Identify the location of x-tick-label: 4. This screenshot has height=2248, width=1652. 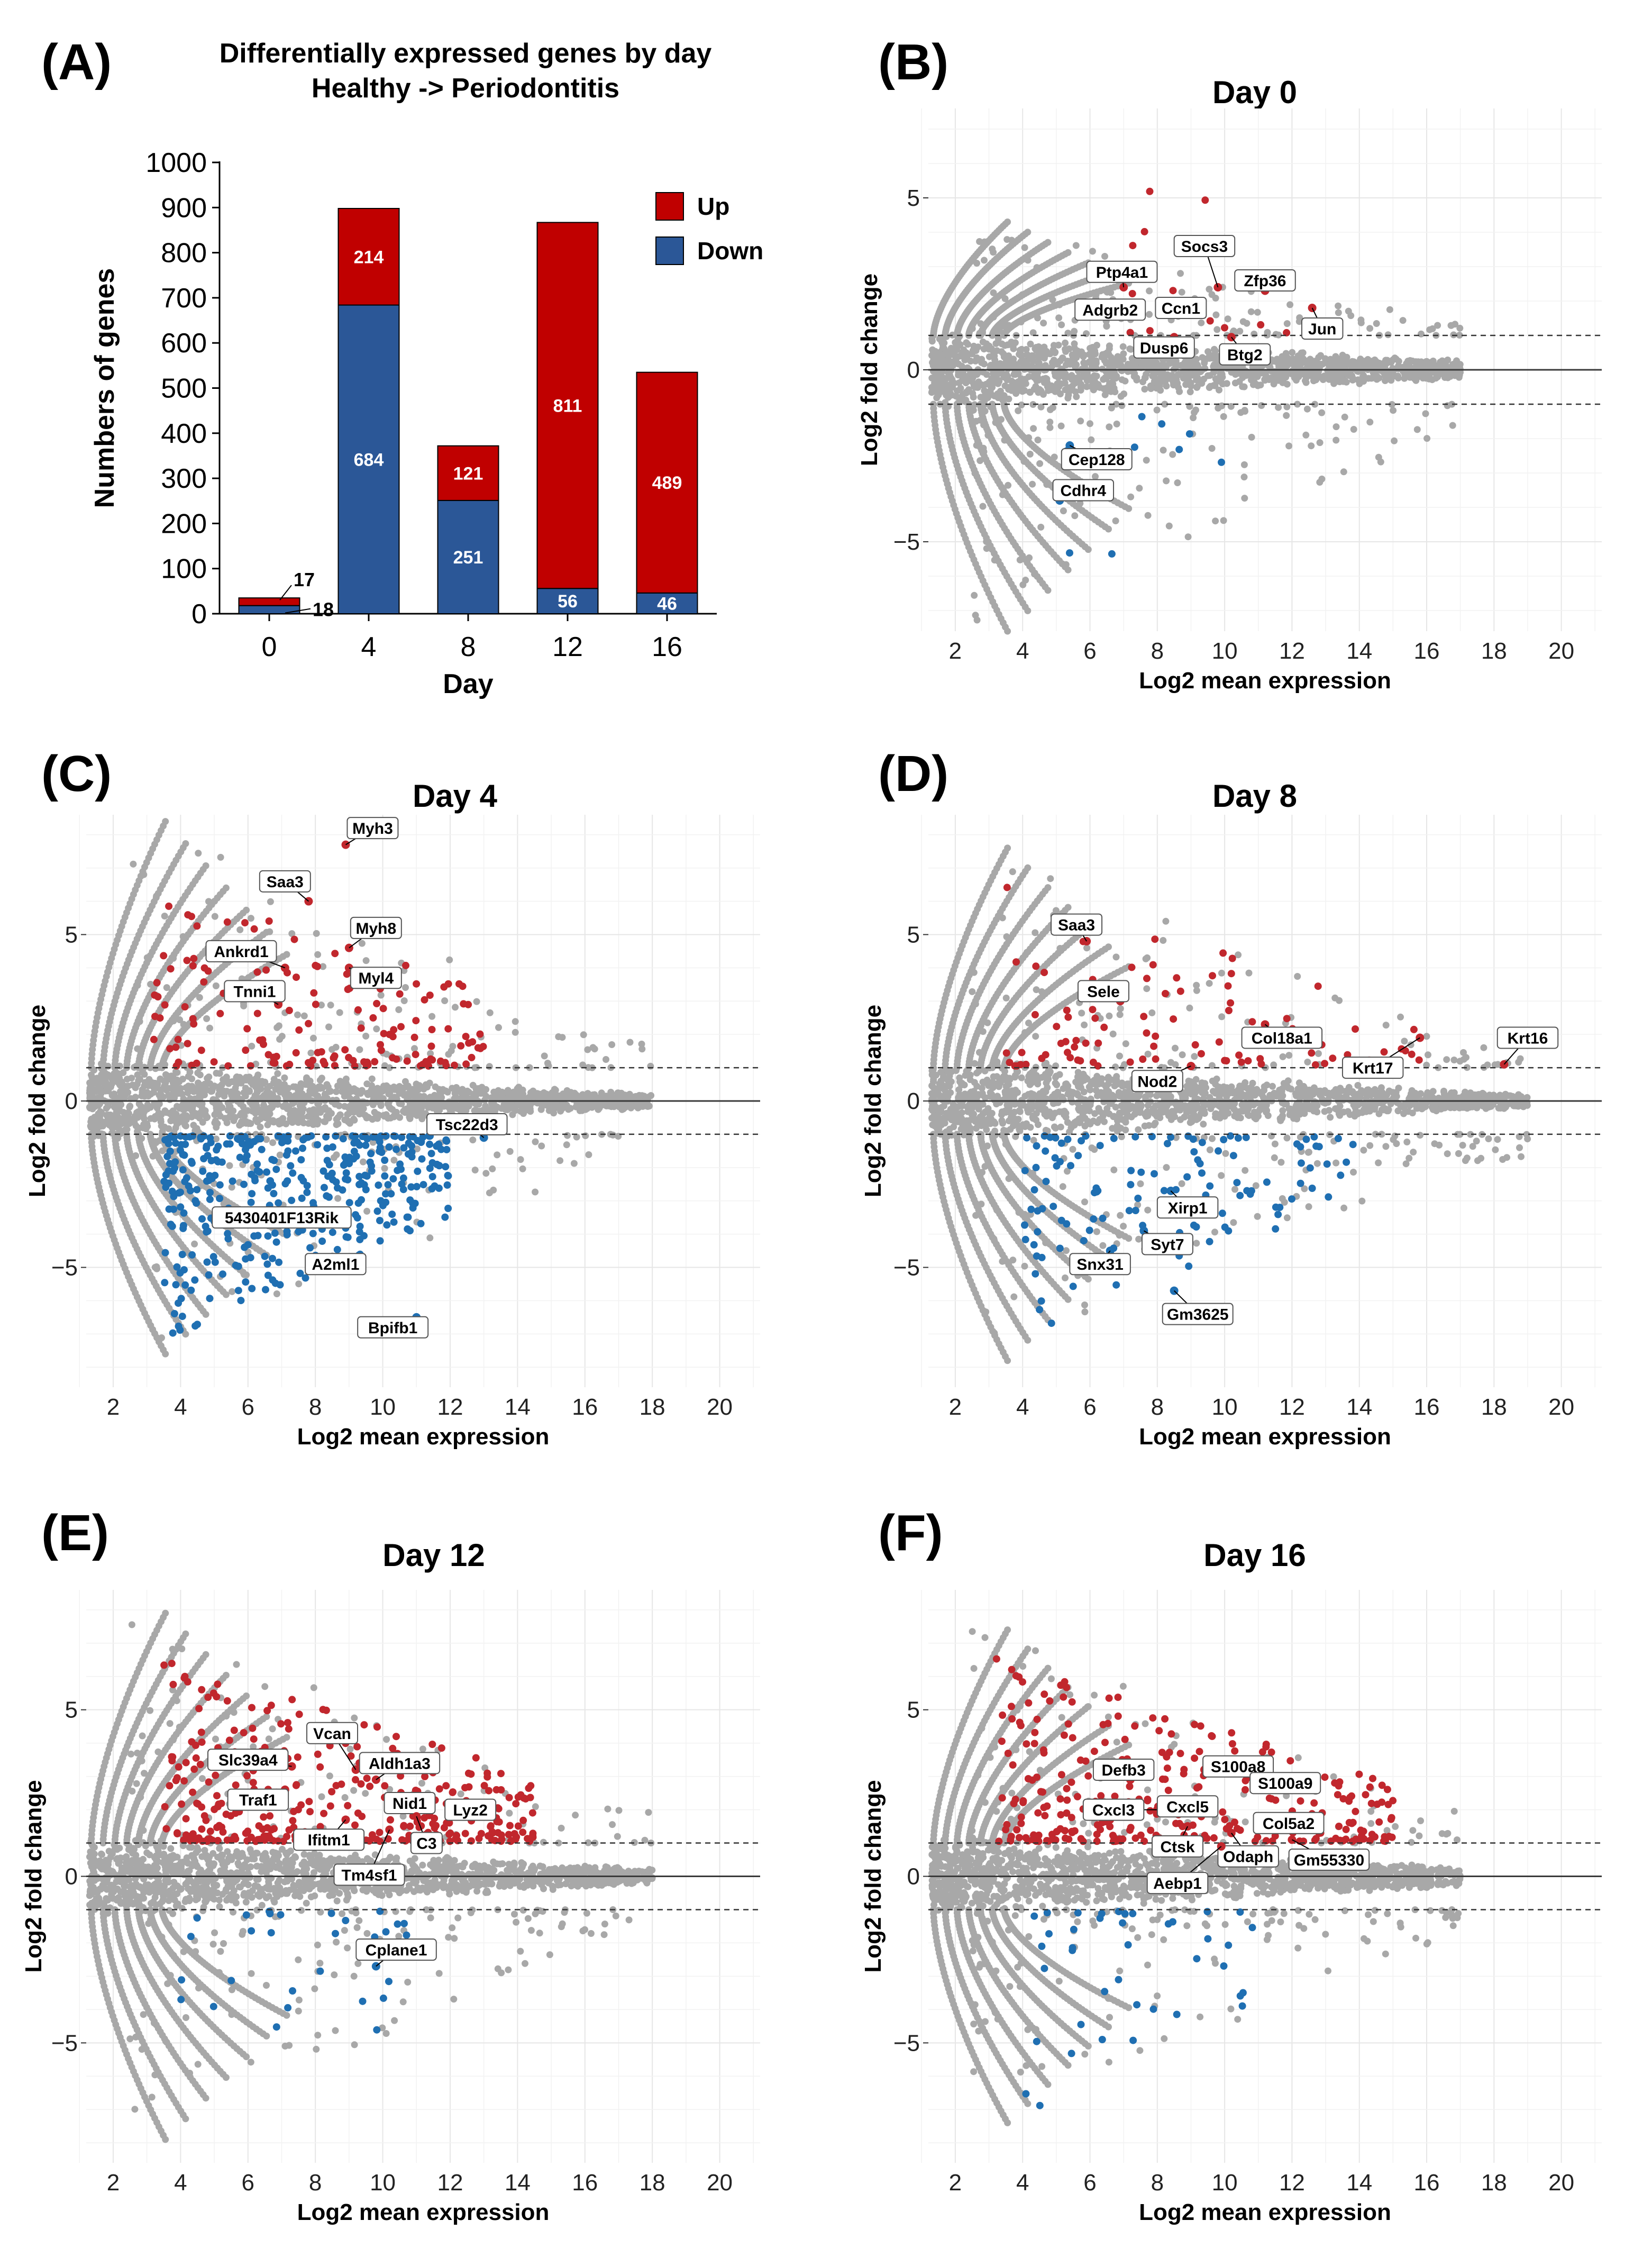
(369, 647).